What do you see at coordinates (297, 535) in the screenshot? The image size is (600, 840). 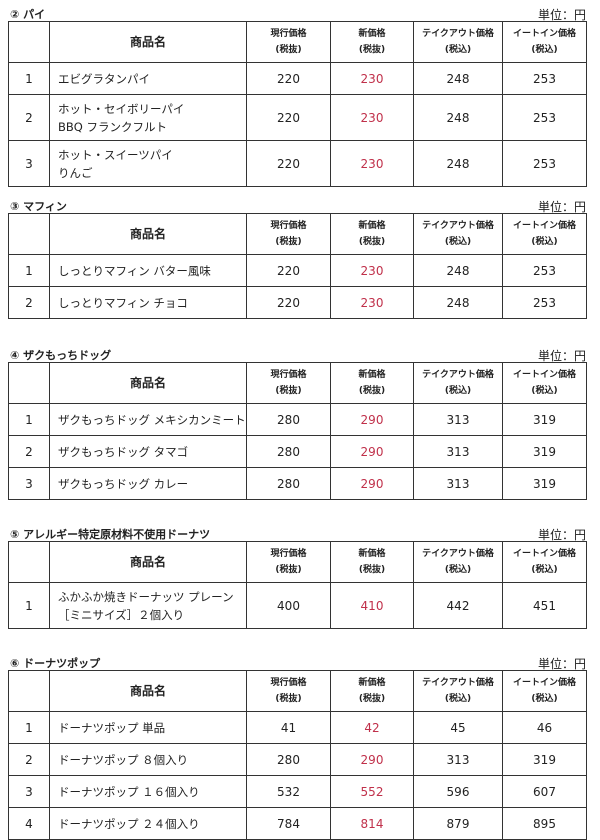 I see `section-header: ⑤ アレルギー特定原材料不使用ドーナツ 単位：円` at bounding box center [297, 535].